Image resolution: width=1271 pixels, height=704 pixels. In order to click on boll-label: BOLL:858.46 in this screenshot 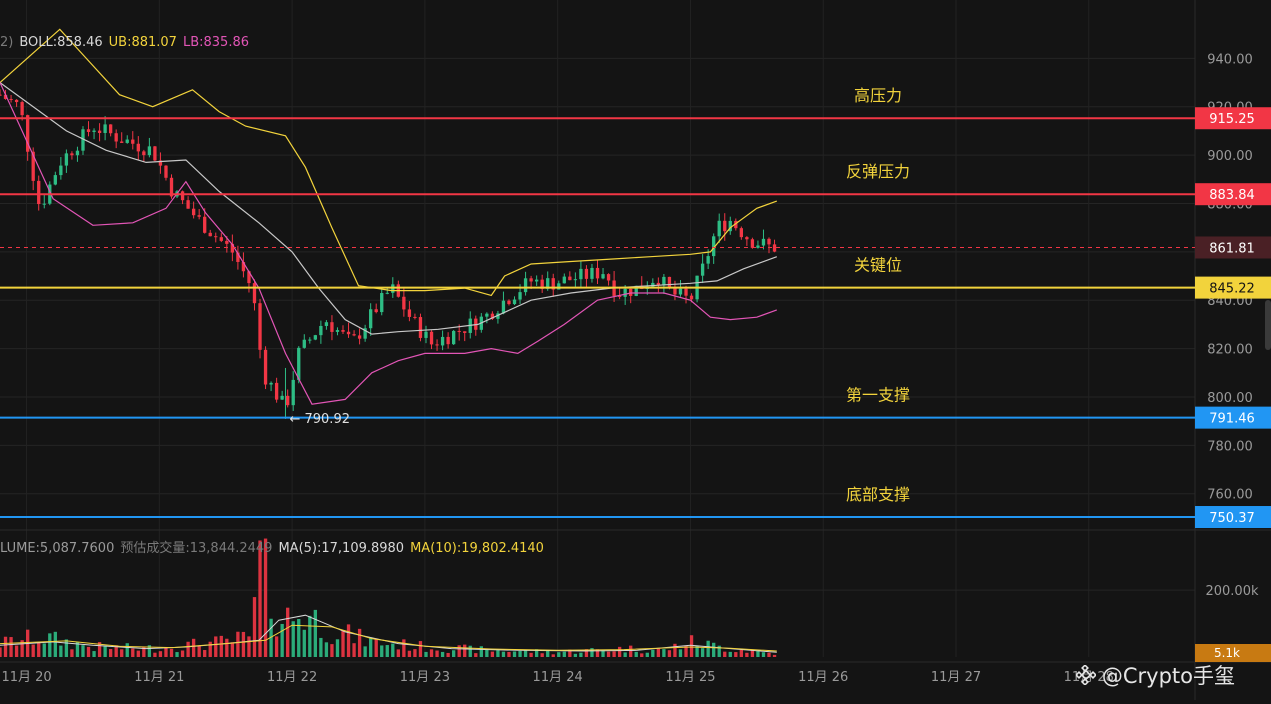, I will do `click(60, 42)`.